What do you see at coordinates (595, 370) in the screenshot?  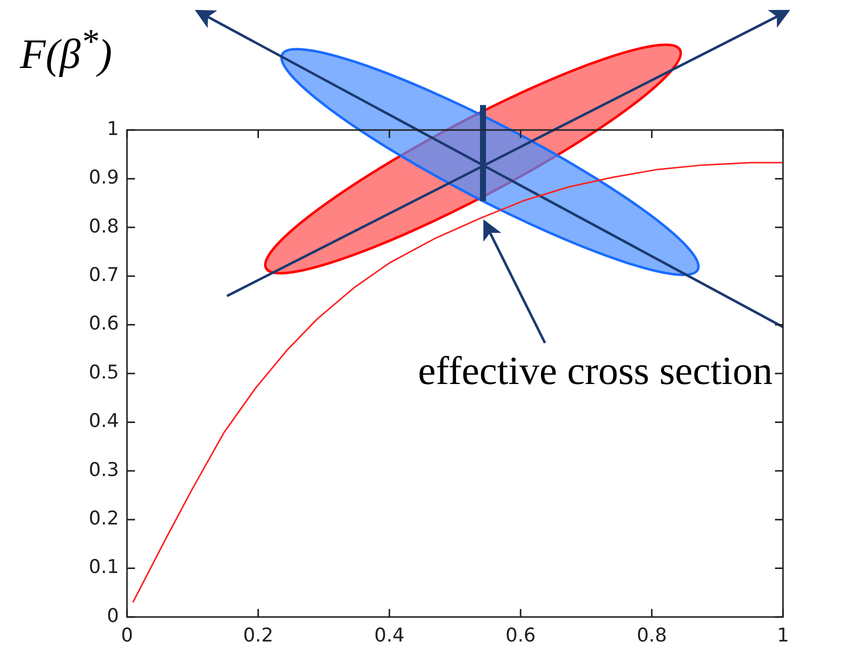 I see `annotation: effective cross section` at bounding box center [595, 370].